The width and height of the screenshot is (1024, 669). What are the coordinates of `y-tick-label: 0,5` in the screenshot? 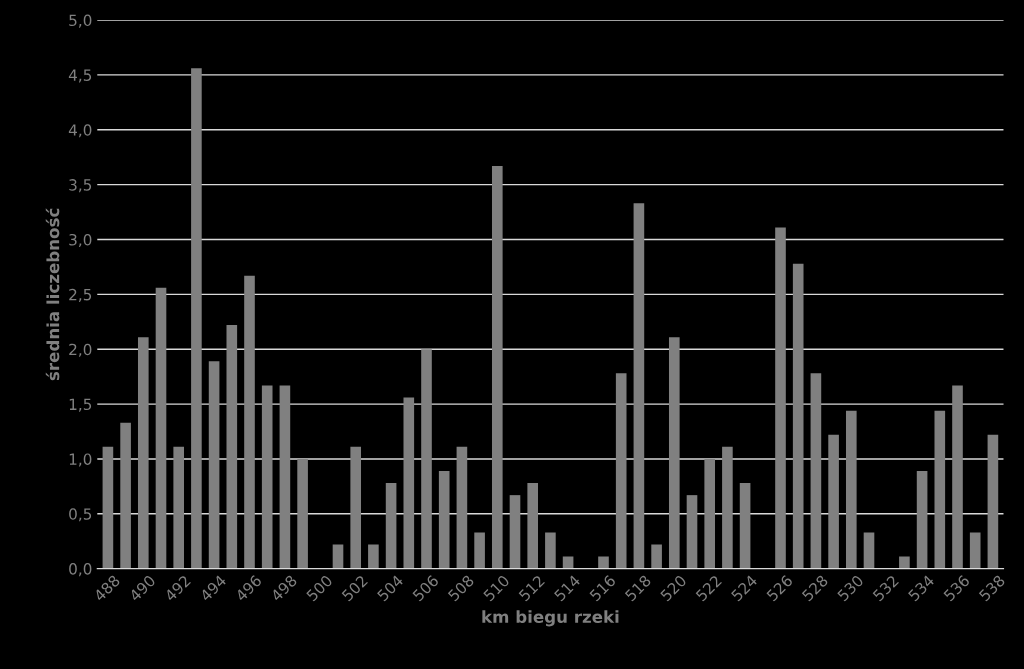 It's located at (80, 515).